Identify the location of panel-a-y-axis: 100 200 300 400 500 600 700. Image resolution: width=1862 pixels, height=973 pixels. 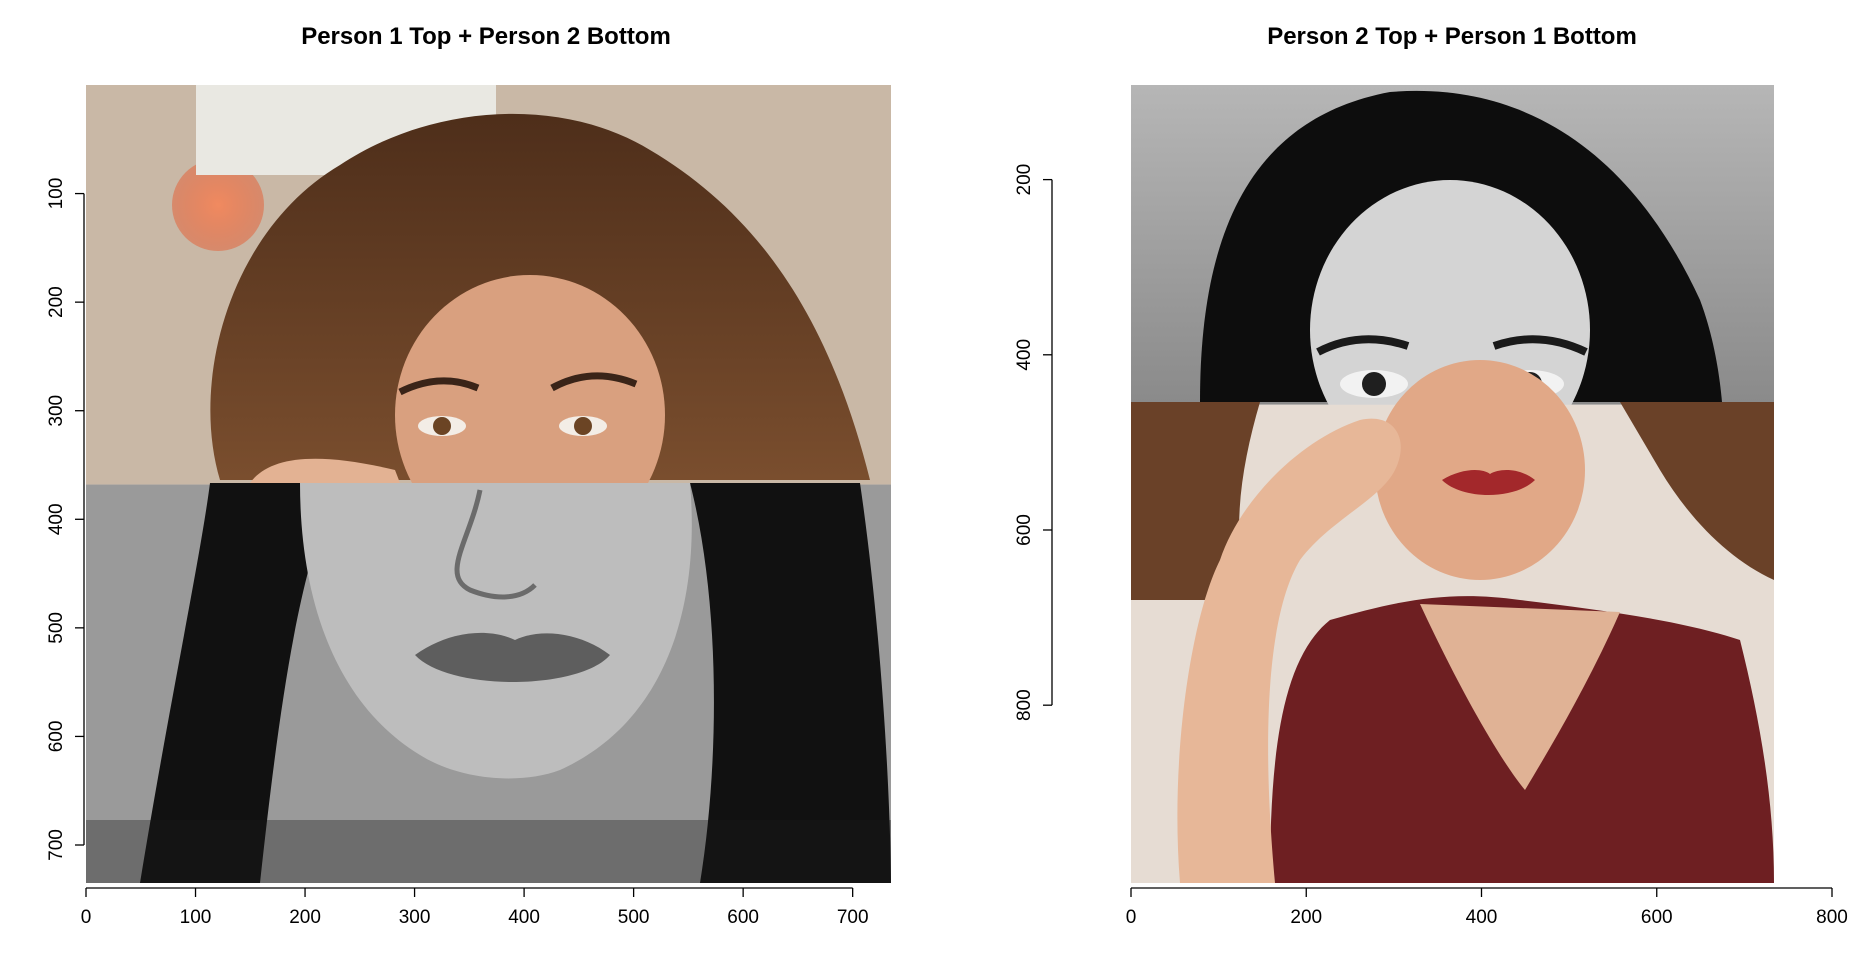
(65, 519).